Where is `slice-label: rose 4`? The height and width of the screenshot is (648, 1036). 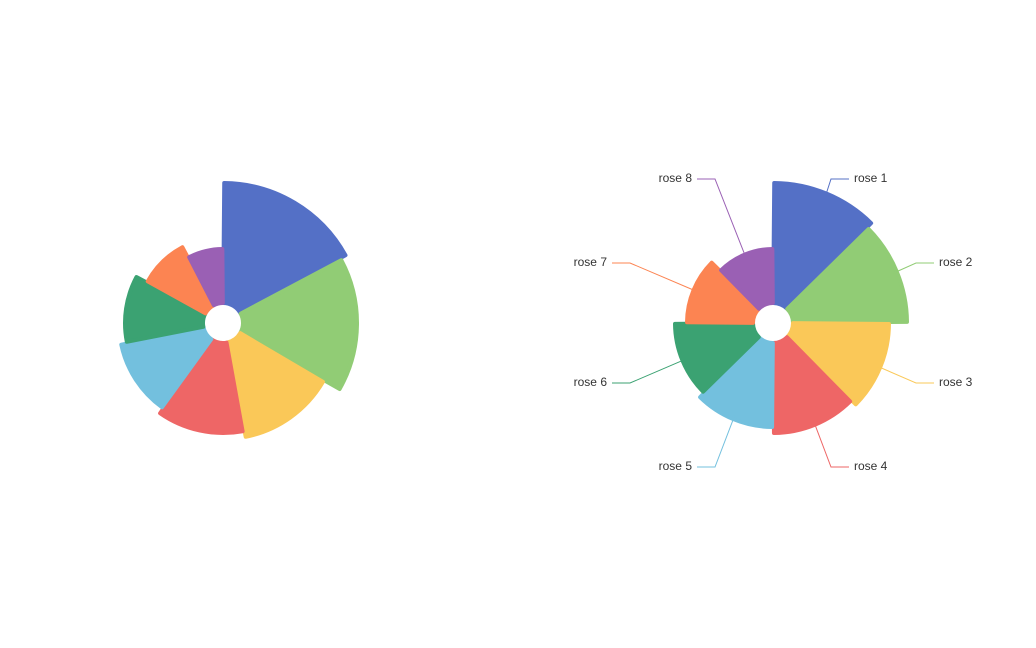 slice-label: rose 4 is located at coordinates (871, 466).